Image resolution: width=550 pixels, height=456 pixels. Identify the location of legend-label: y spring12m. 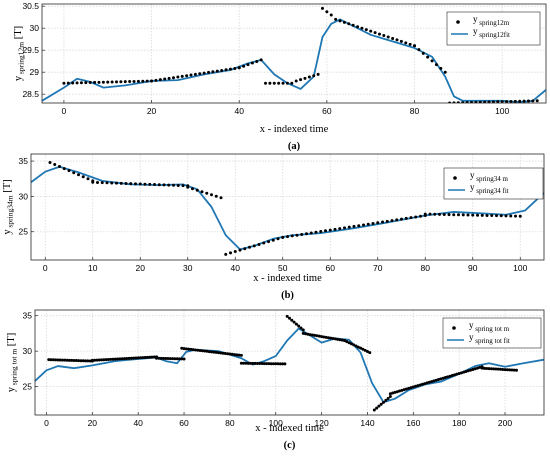
(491, 20).